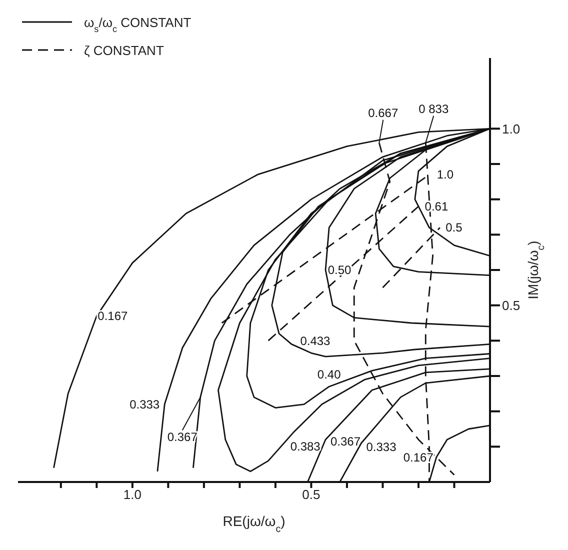 The image size is (568, 550). Describe the element at coordinates (329, 375) in the screenshot. I see `series-label: 0.40` at that location.